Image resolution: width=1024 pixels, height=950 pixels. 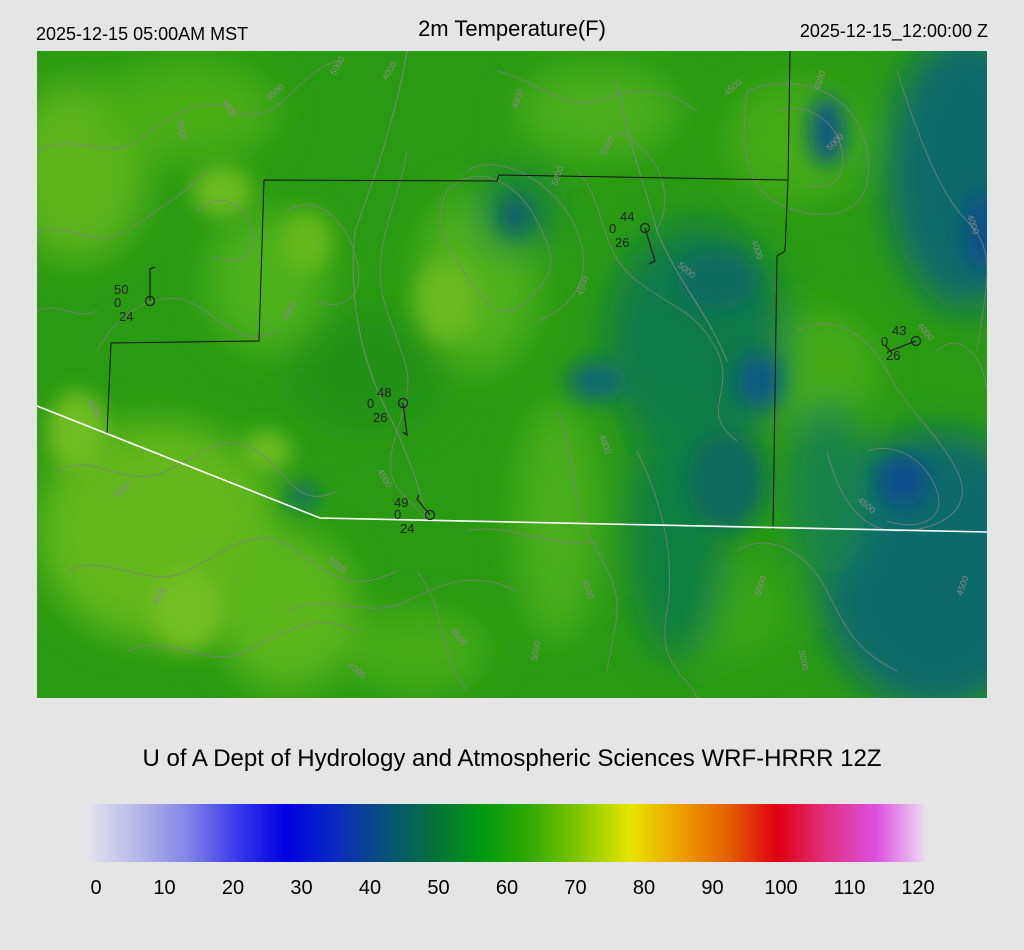 What do you see at coordinates (644, 888) in the screenshot?
I see `colorbar-tick-label: 80` at bounding box center [644, 888].